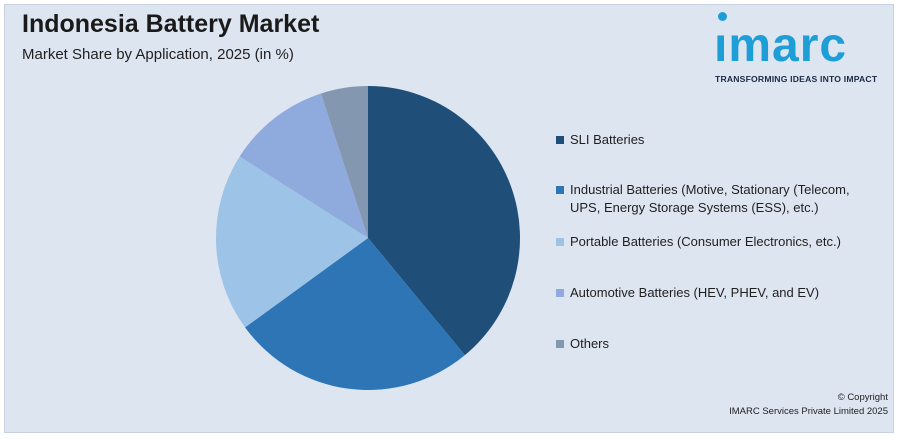 The width and height of the screenshot is (900, 439). I want to click on legend-item-1: SLI Batteries, so click(718, 140).